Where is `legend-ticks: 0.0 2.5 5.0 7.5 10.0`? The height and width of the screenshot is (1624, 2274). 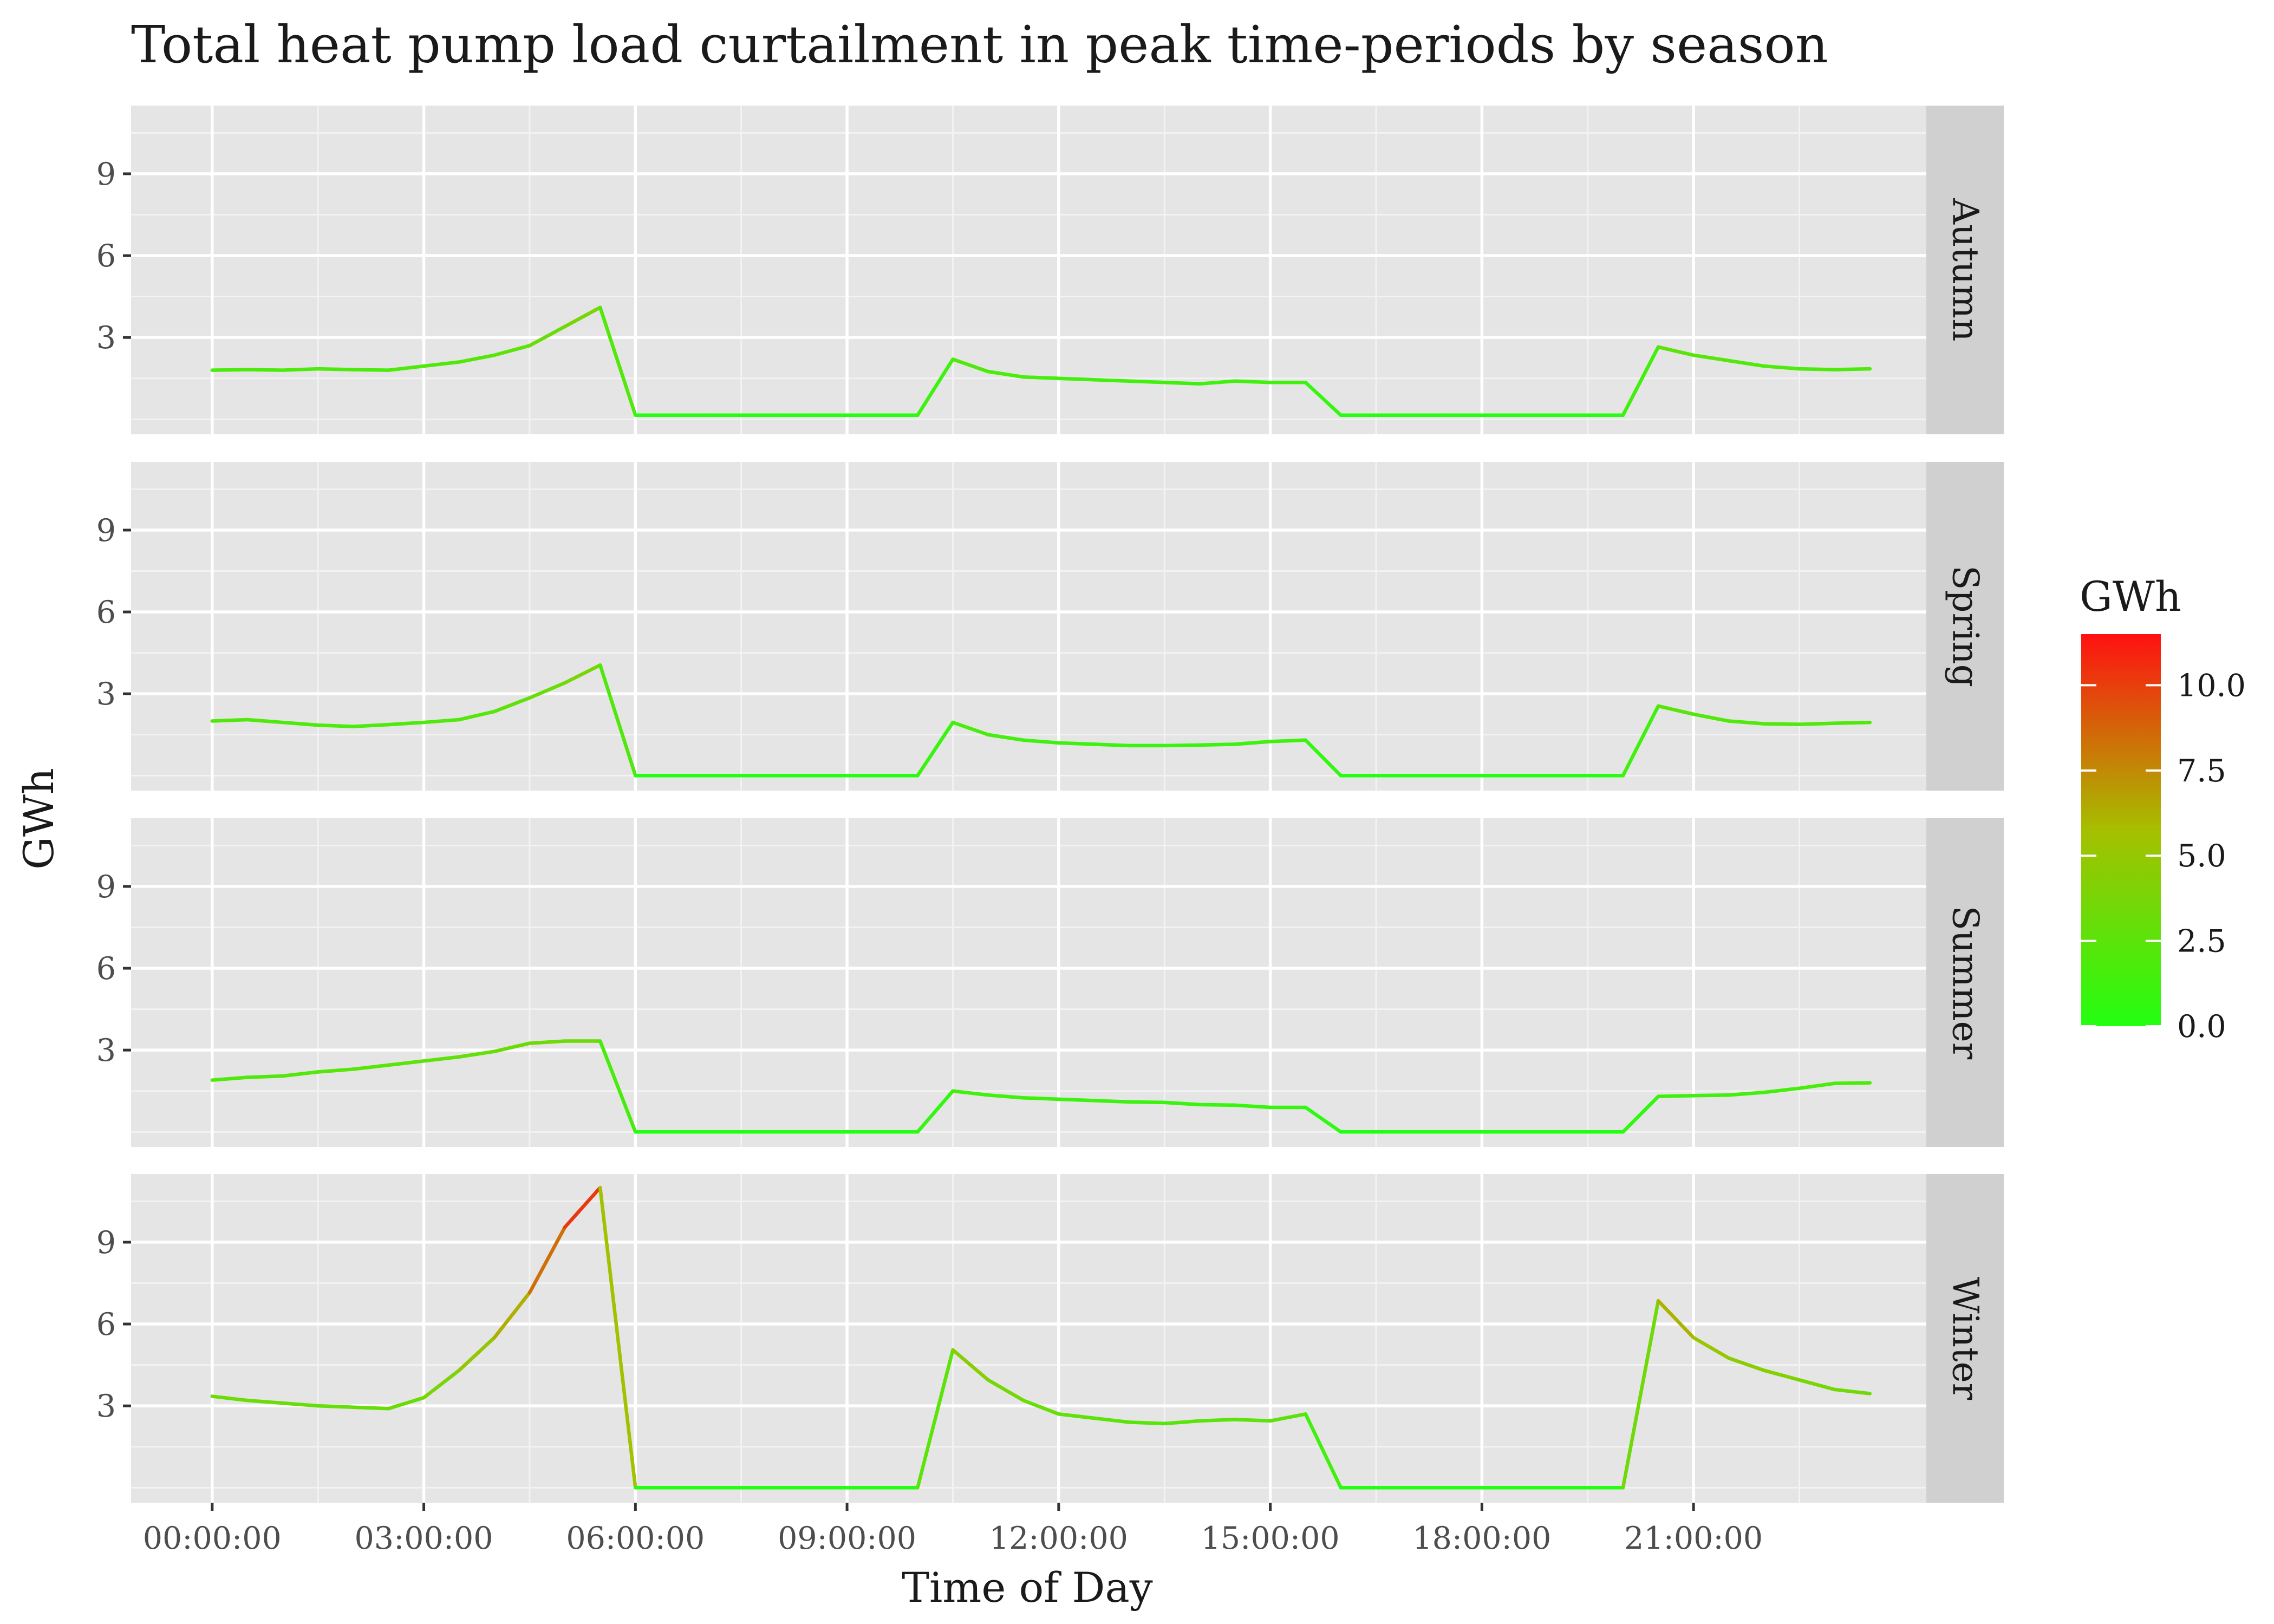 legend-ticks: 0.0 2.5 5.0 7.5 10.0 is located at coordinates (2163, 856).